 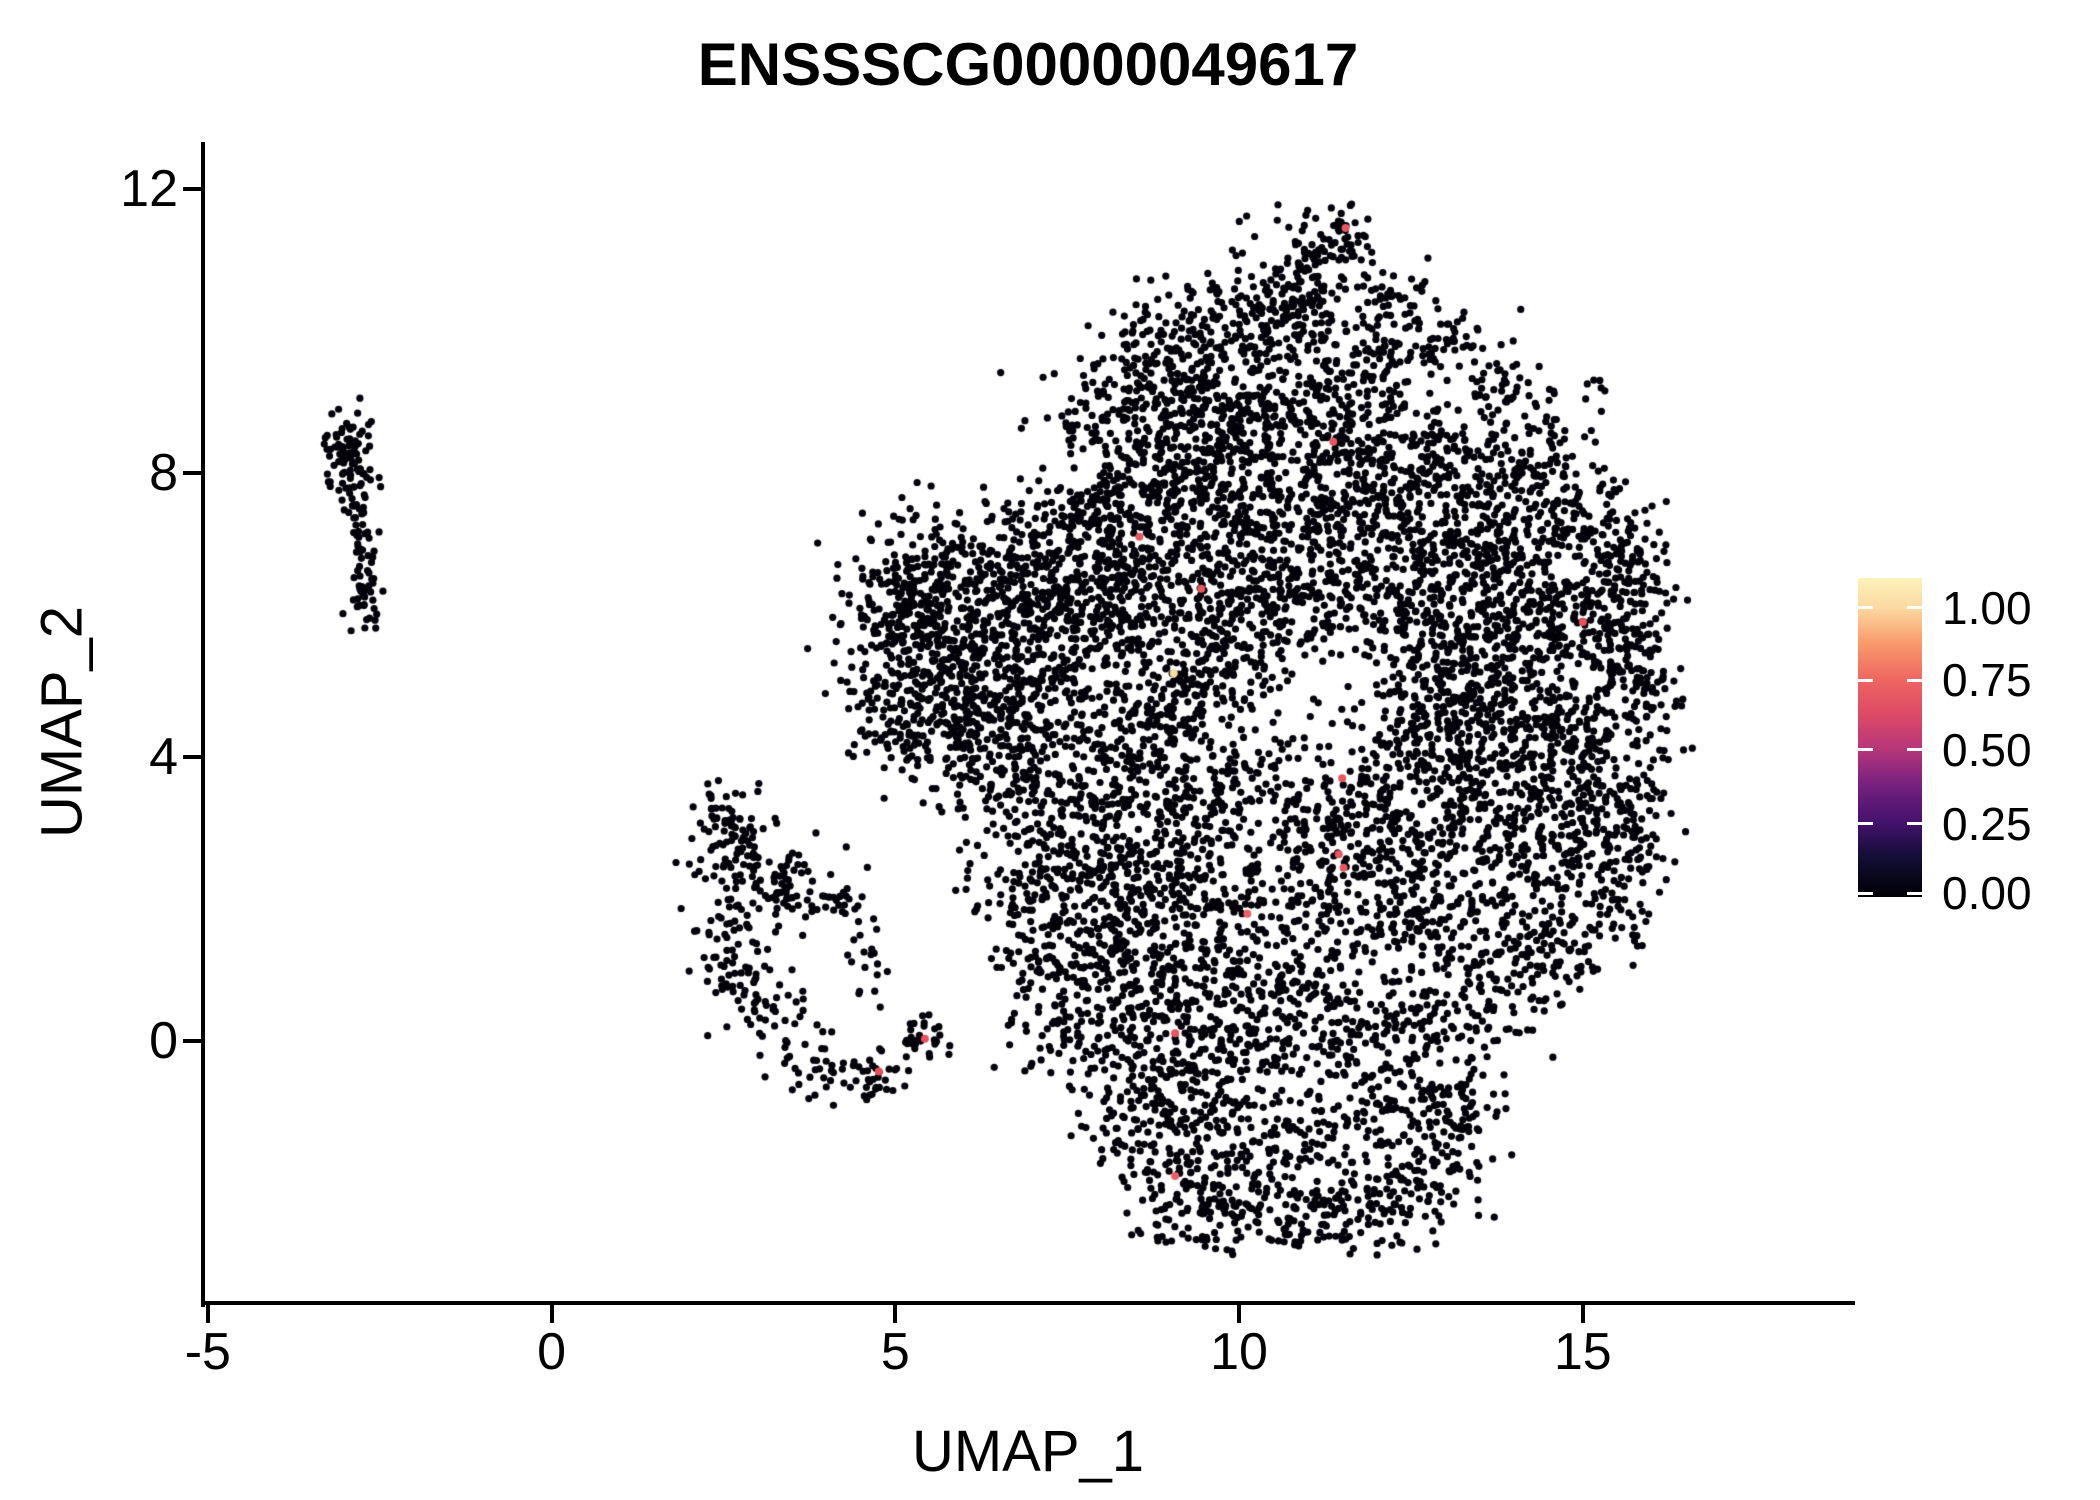 What do you see at coordinates (1987, 893) in the screenshot?
I see `colorbar-tick-label: 0.00` at bounding box center [1987, 893].